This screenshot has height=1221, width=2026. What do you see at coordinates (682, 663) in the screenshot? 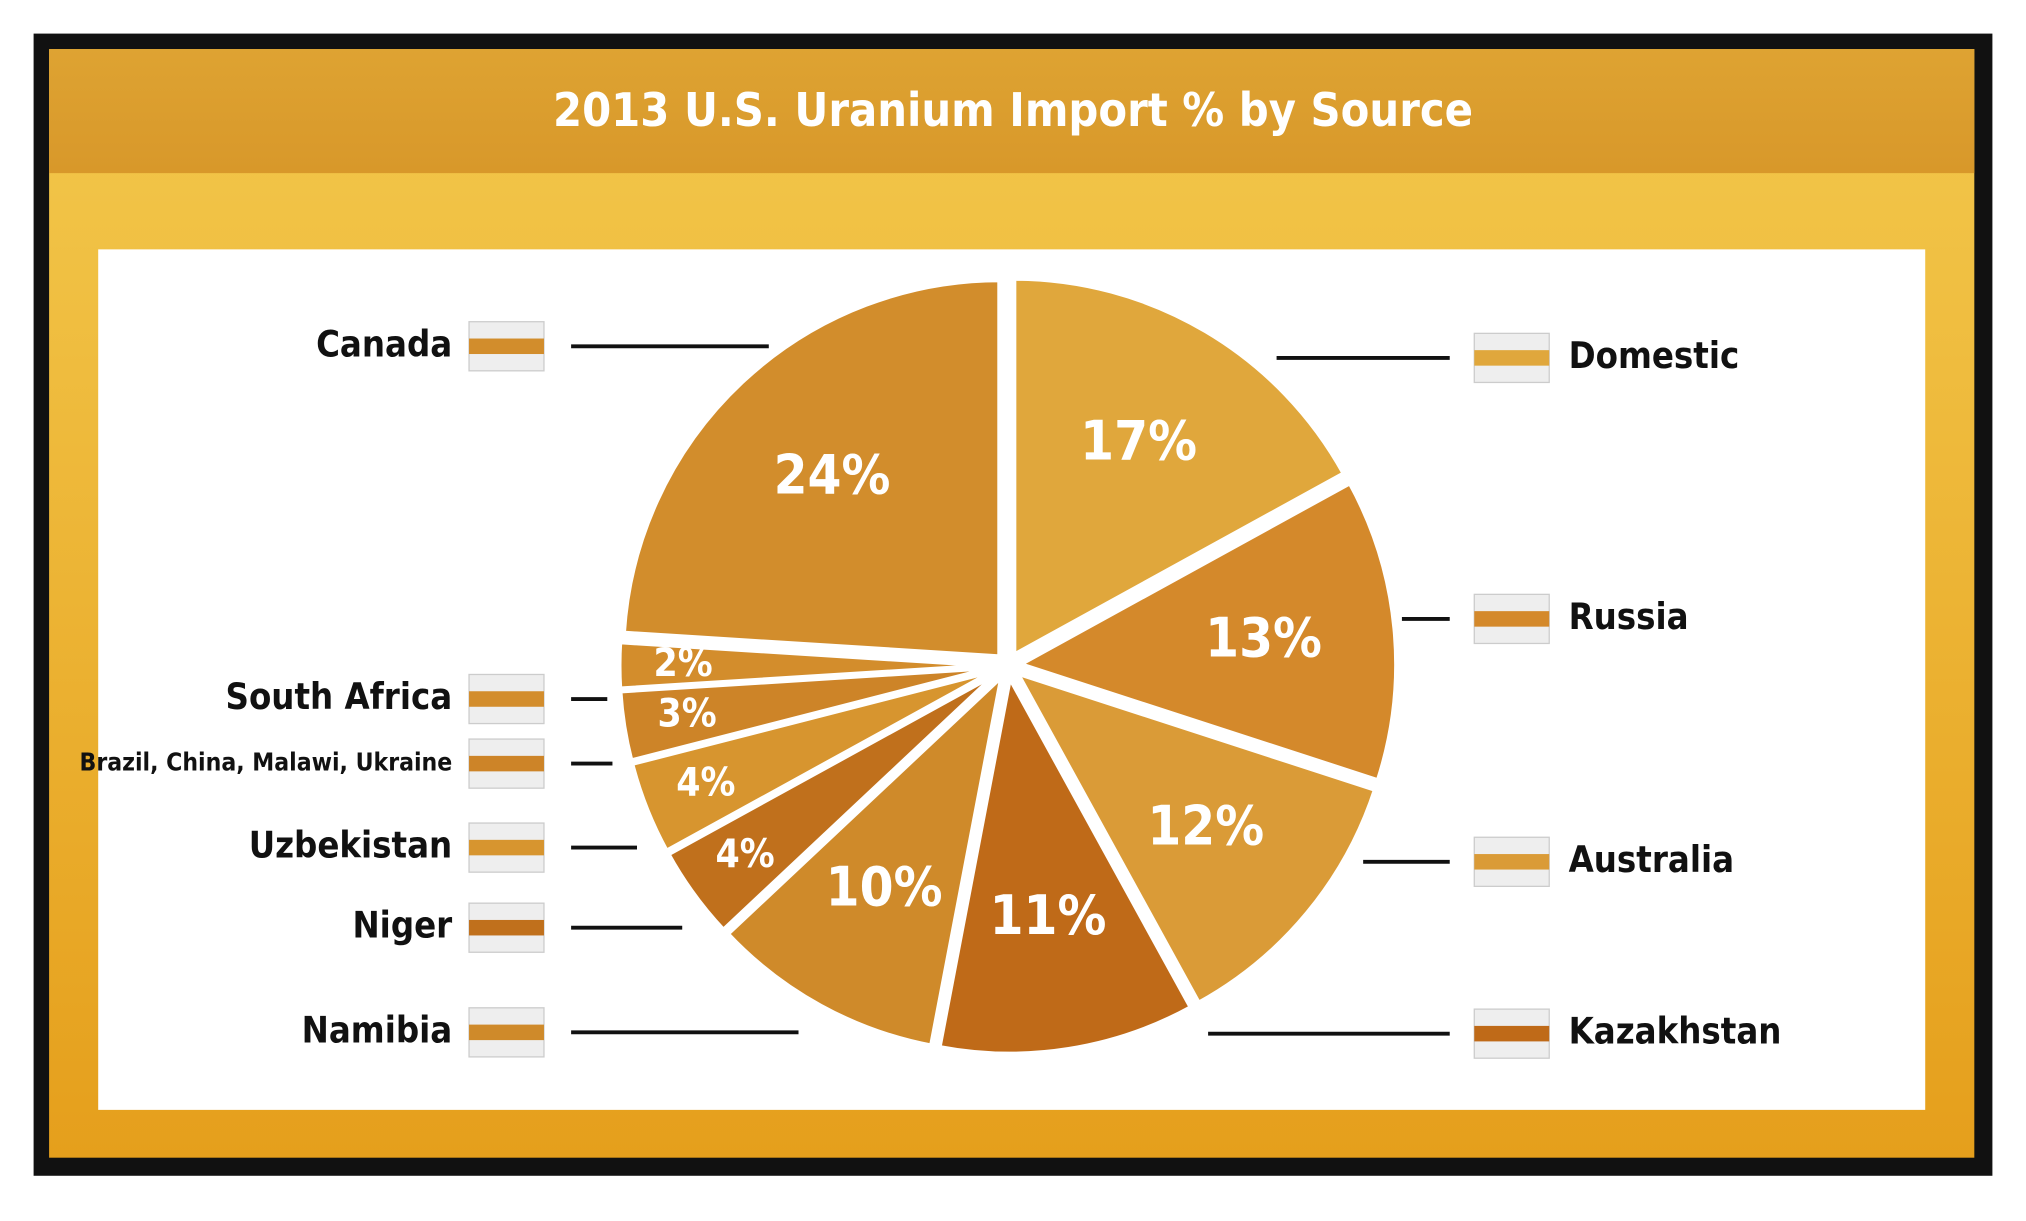
I see `value-label: 2%` at bounding box center [682, 663].